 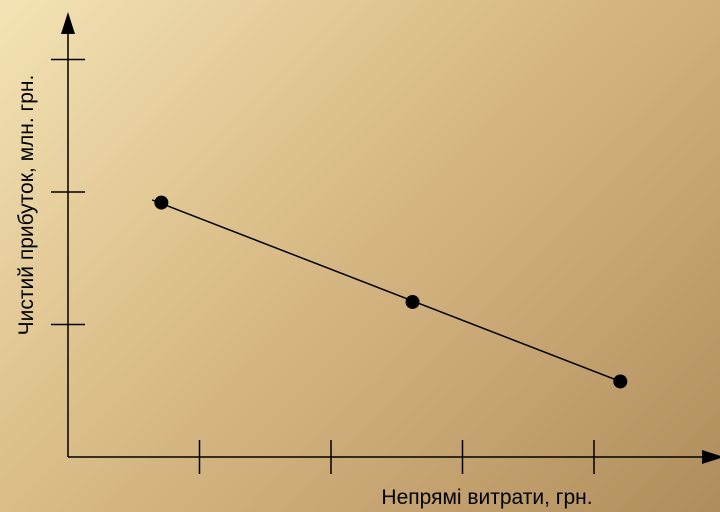 I want to click on y-axis-arrow-icon, so click(x=68, y=23).